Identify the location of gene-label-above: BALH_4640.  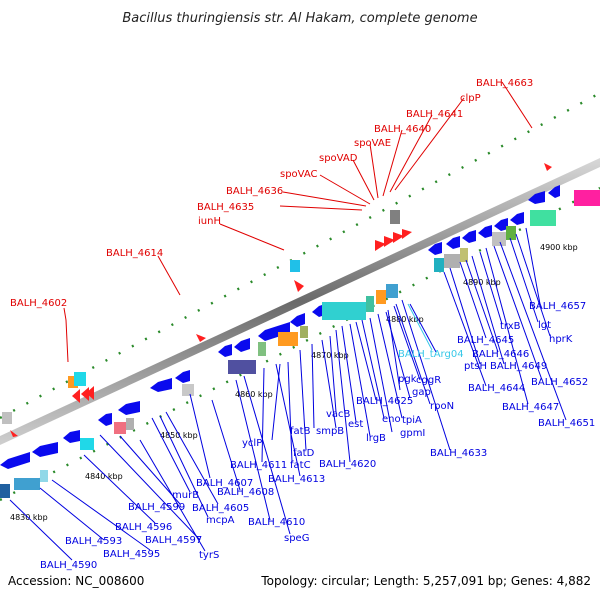
(402, 129).